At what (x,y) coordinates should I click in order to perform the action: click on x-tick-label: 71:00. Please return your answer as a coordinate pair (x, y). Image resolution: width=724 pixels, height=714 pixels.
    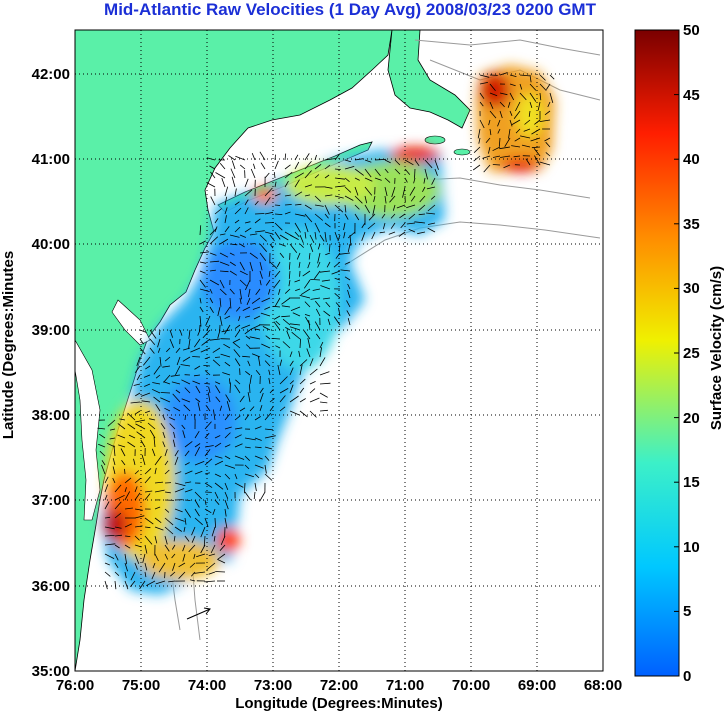
    Looking at the image, I should click on (405, 685).